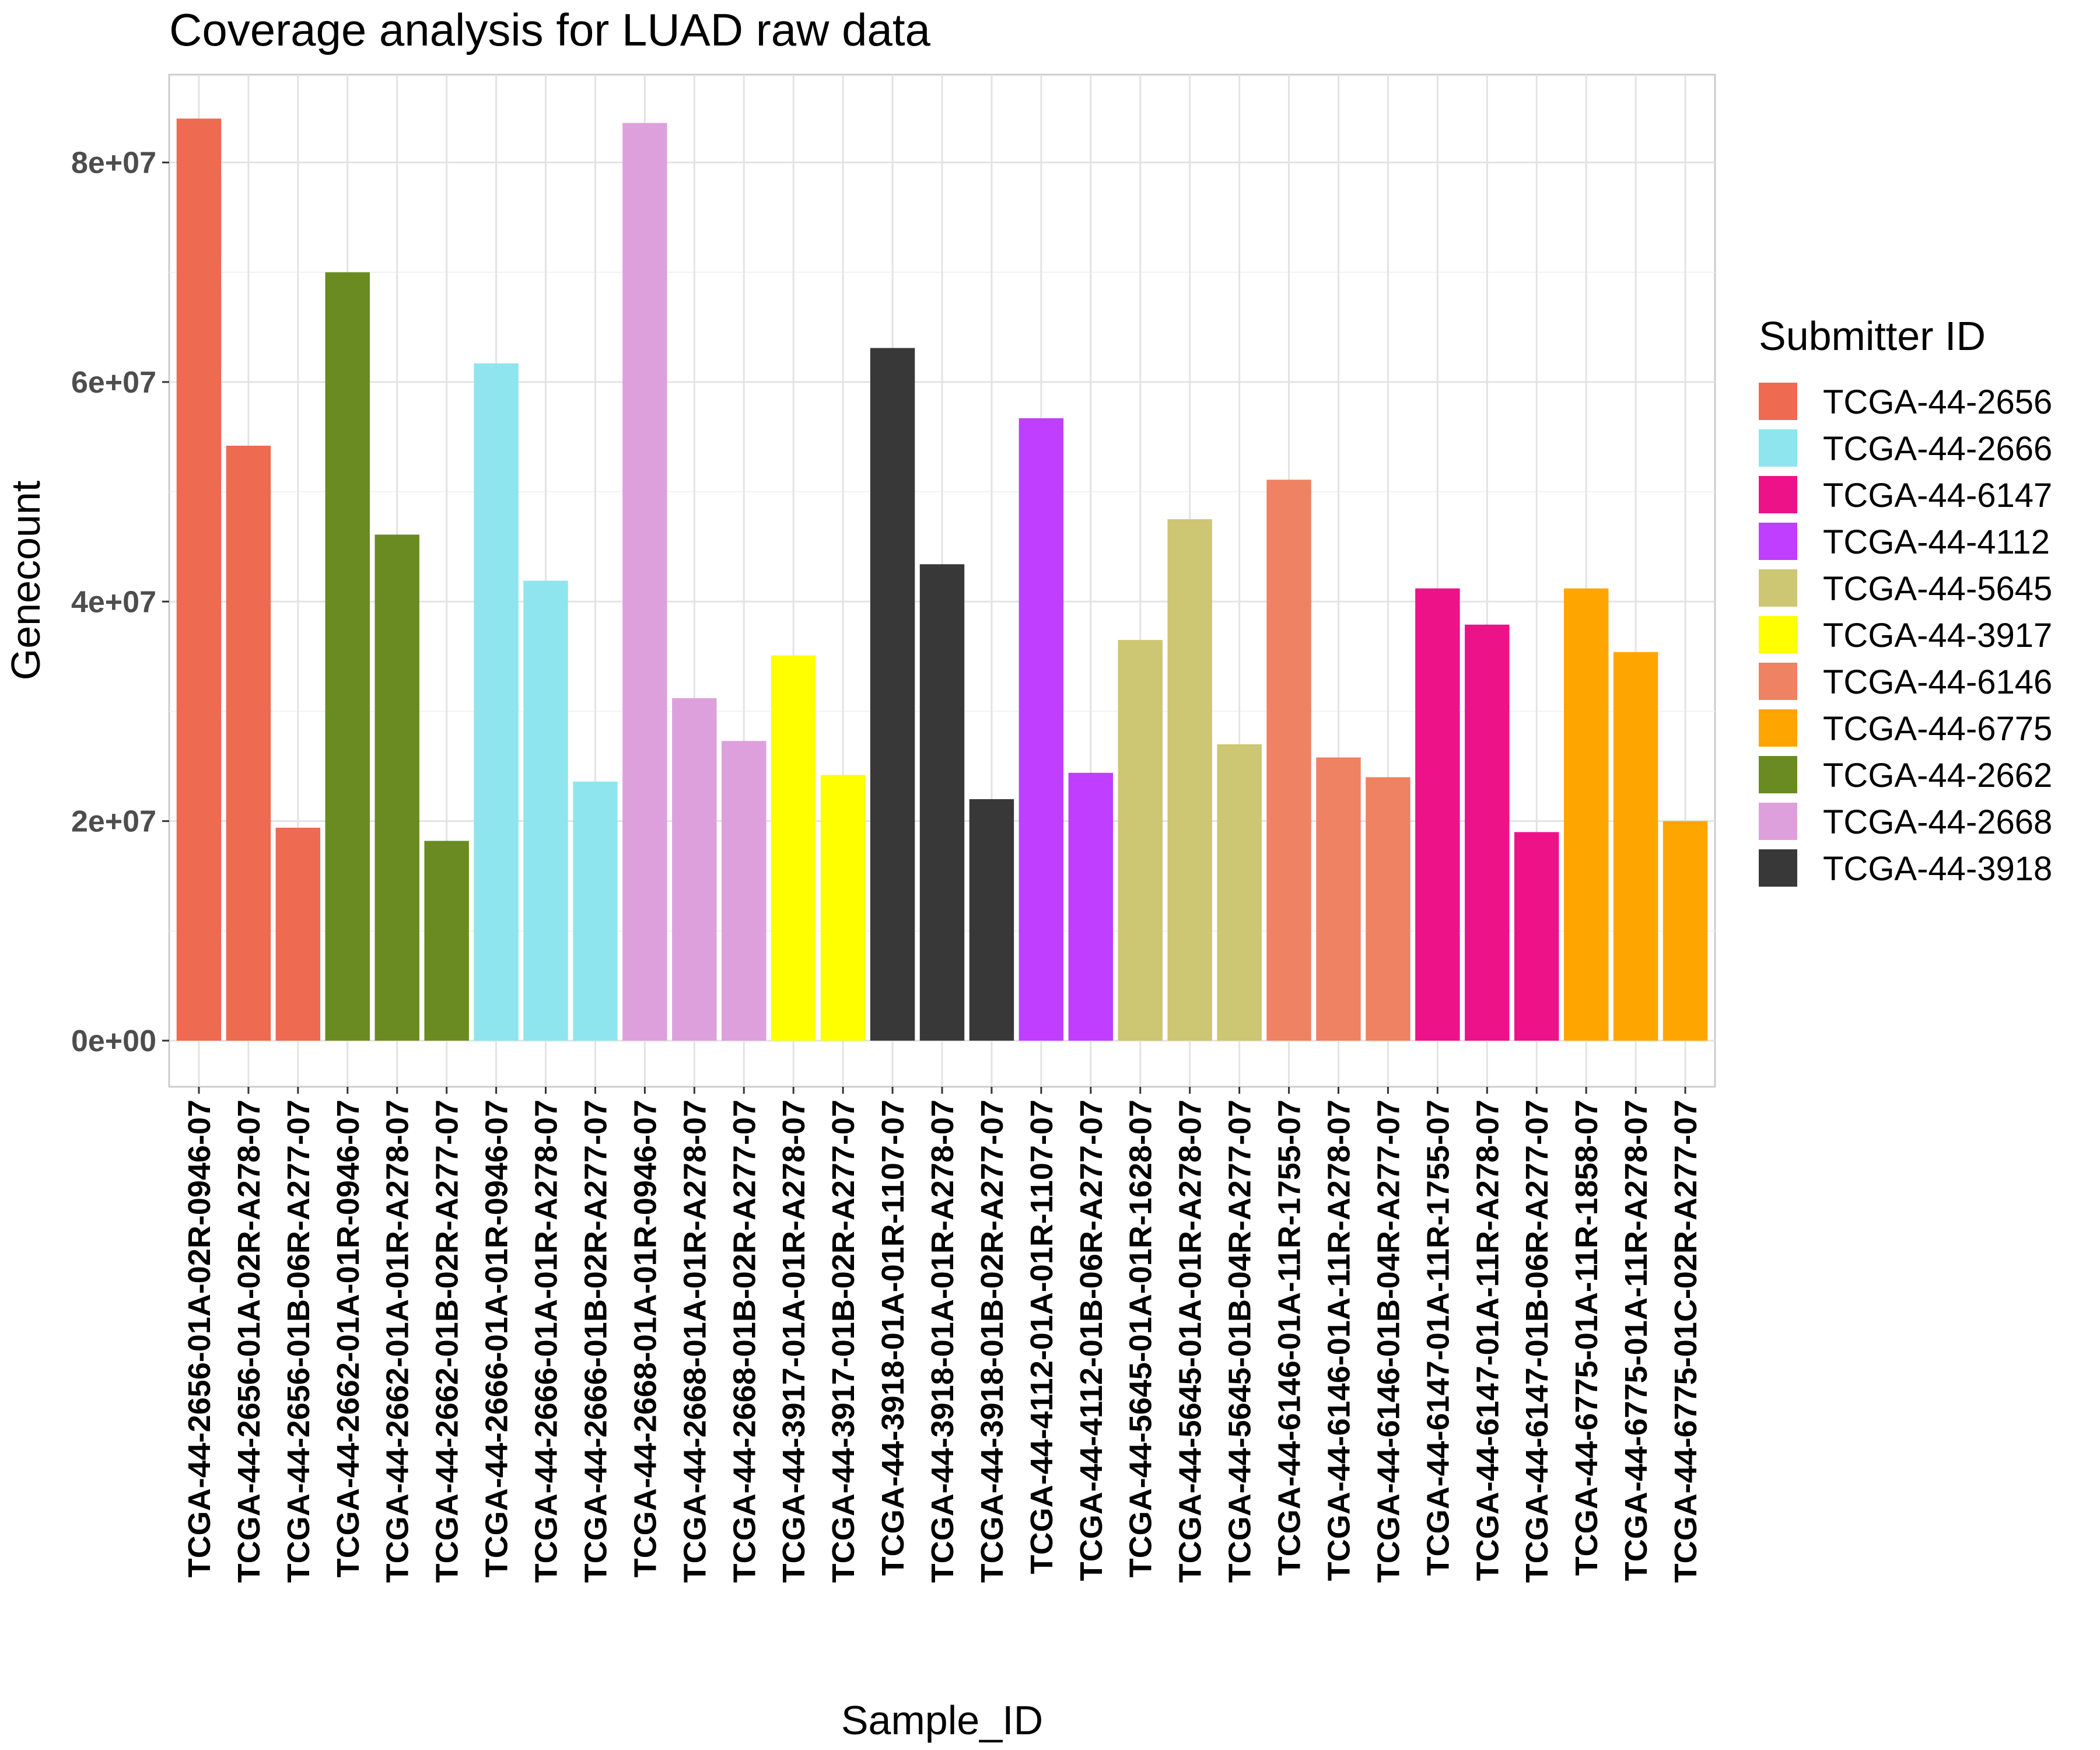 The width and height of the screenshot is (2100, 1750). I want to click on x-tick-label: TCGA-44-6146-01A-11R-1755-07, so click(1289, 1338).